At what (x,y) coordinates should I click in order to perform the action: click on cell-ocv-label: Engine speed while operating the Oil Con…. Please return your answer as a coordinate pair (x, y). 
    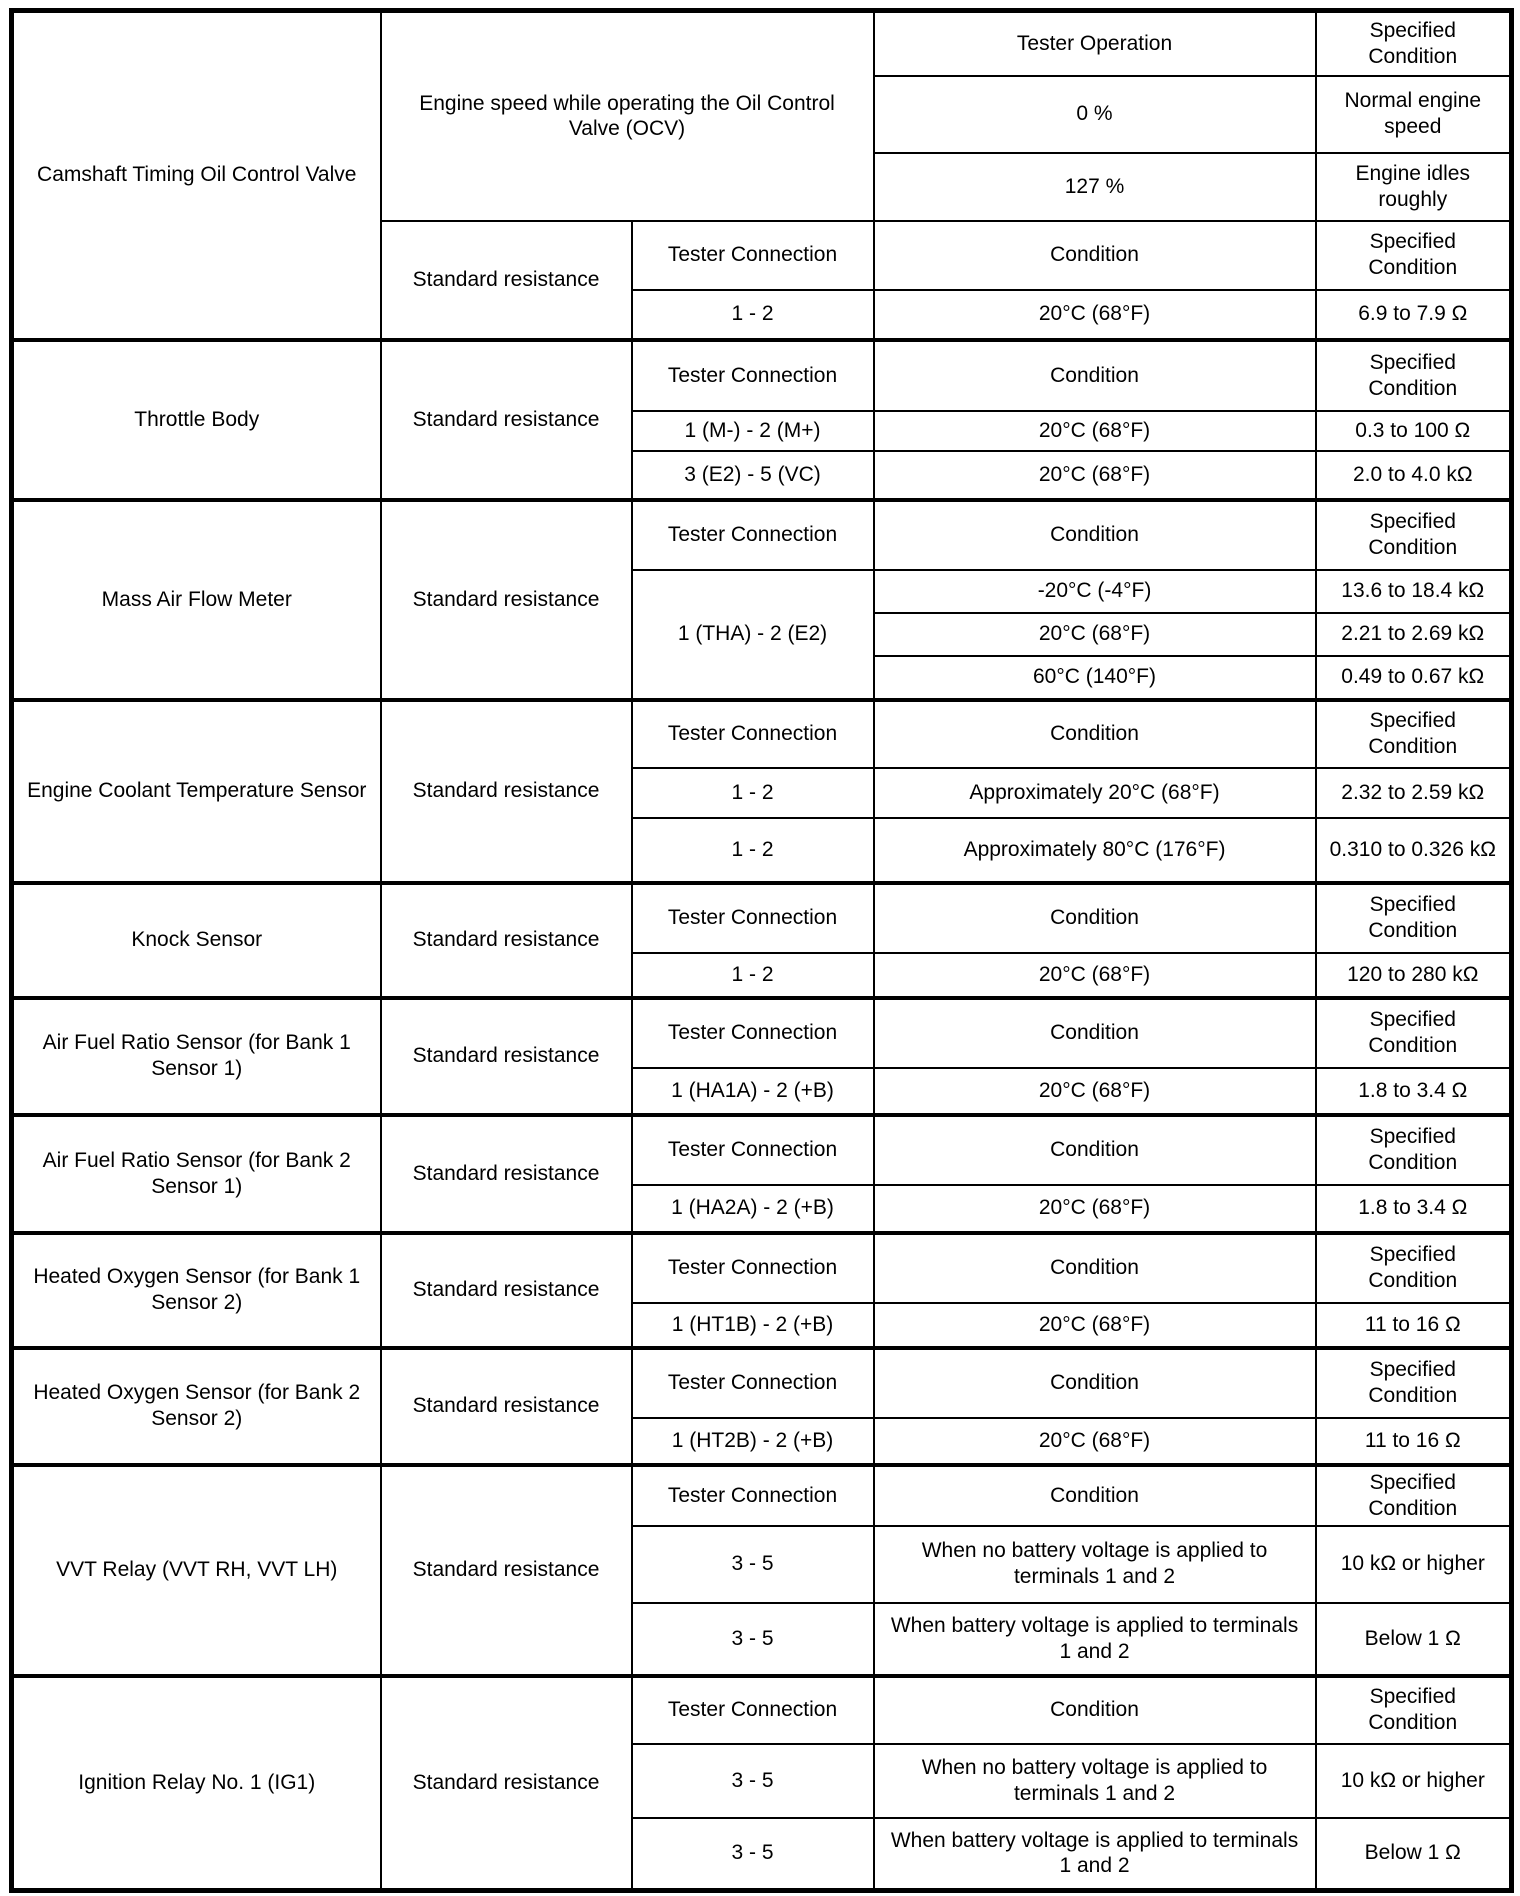
    Looking at the image, I should click on (627, 115).